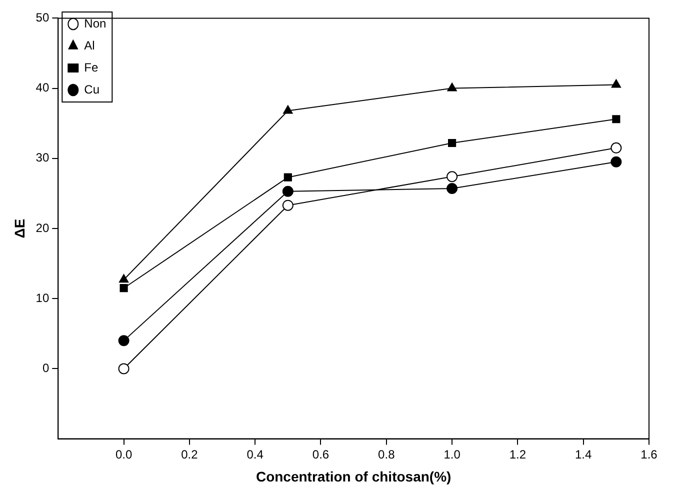 The image size is (677, 498). Describe the element at coordinates (43, 227) in the screenshot. I see `y-tick-label: 20` at that location.